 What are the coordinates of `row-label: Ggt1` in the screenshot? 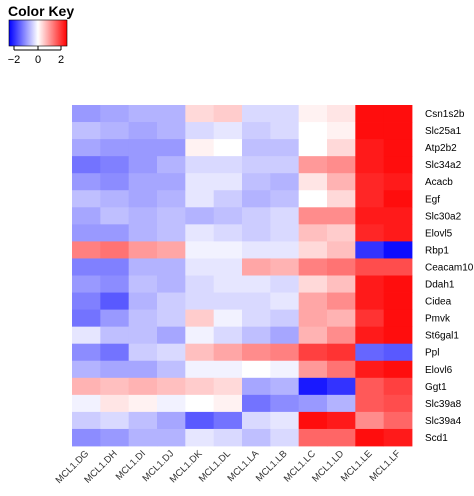 It's located at (436, 387).